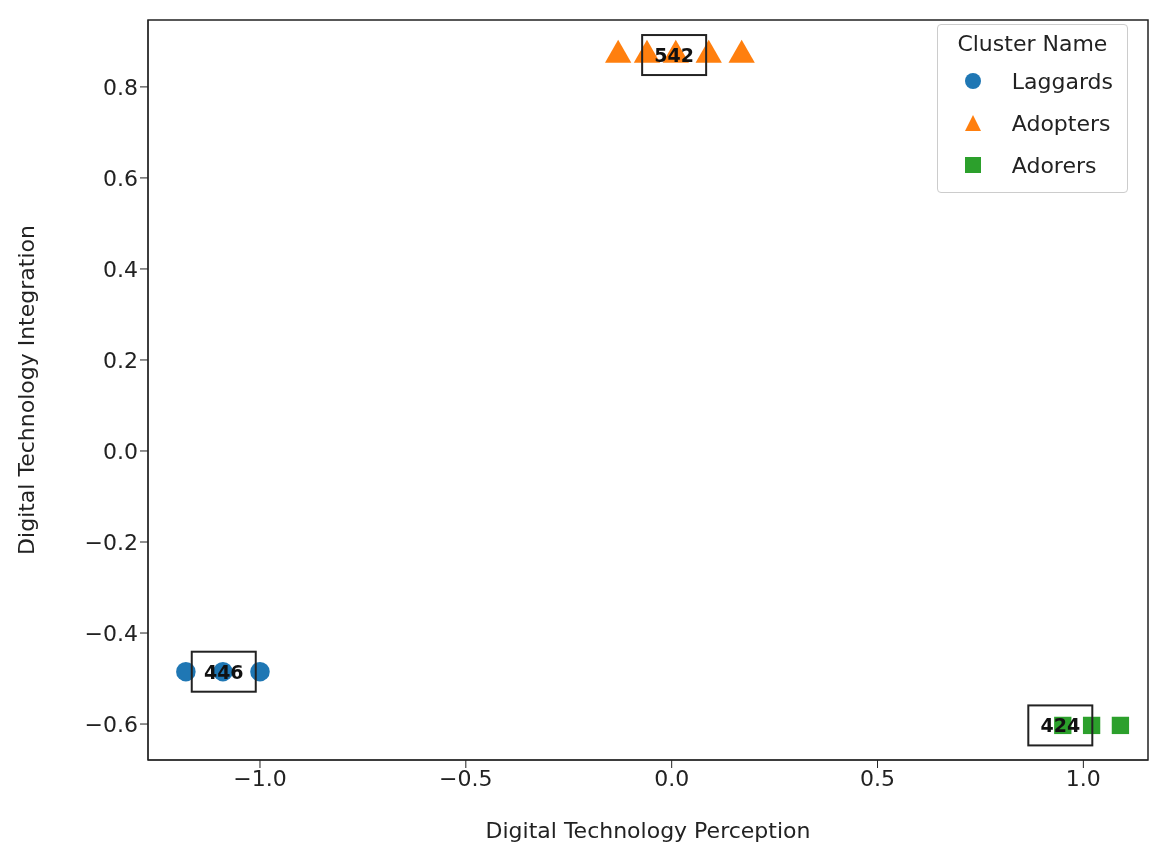 The width and height of the screenshot is (1163, 854). What do you see at coordinates (1061, 123) in the screenshot?
I see `legend-label: Adopters` at bounding box center [1061, 123].